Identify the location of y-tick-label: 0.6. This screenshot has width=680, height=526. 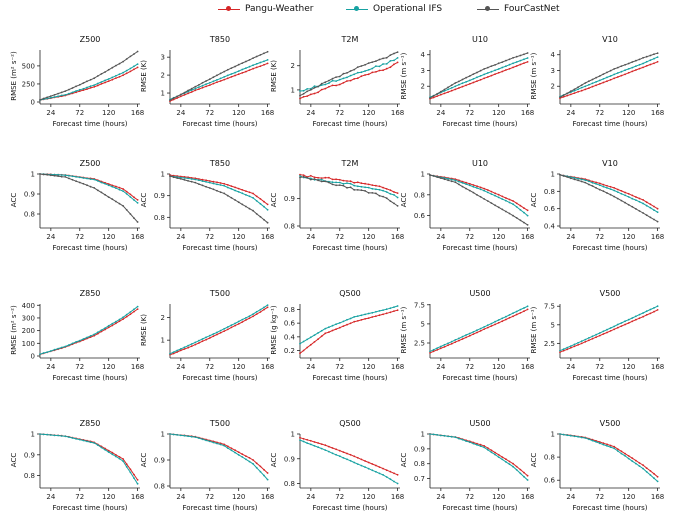
(550, 209).